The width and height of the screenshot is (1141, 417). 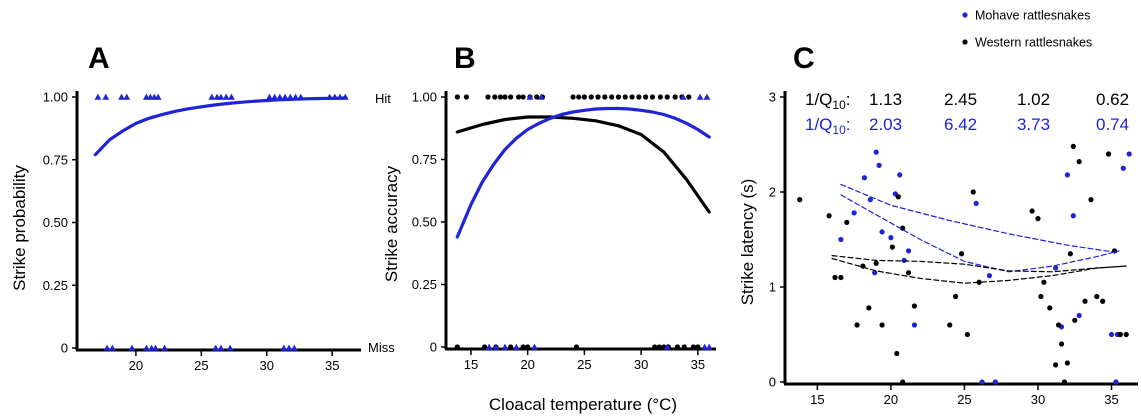 What do you see at coordinates (55, 285) in the screenshot?
I see `panel-a-ytick-label: 0.25` at bounding box center [55, 285].